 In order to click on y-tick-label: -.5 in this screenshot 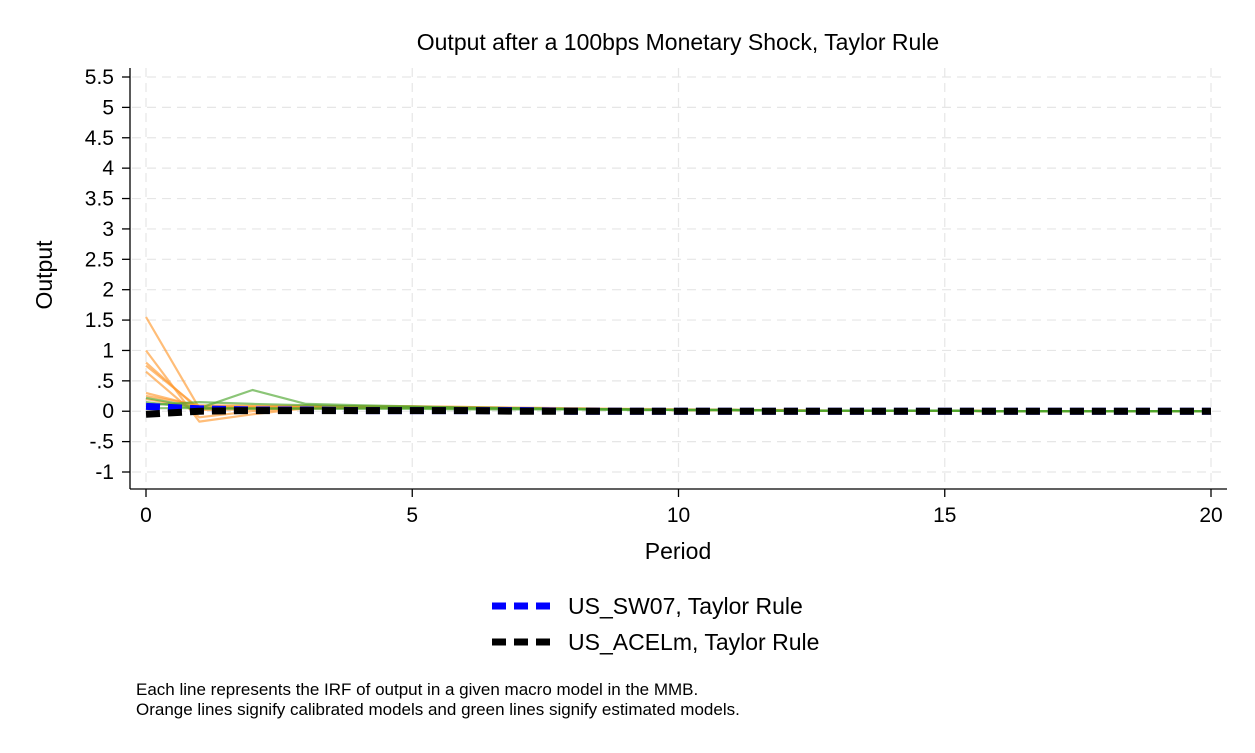, I will do `click(101, 442)`.